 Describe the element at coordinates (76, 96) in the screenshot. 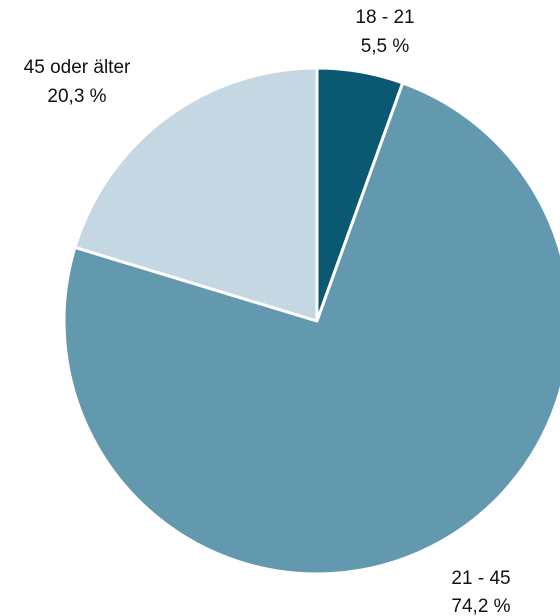

I see `slice-value-label-3: 20,3 %` at that location.